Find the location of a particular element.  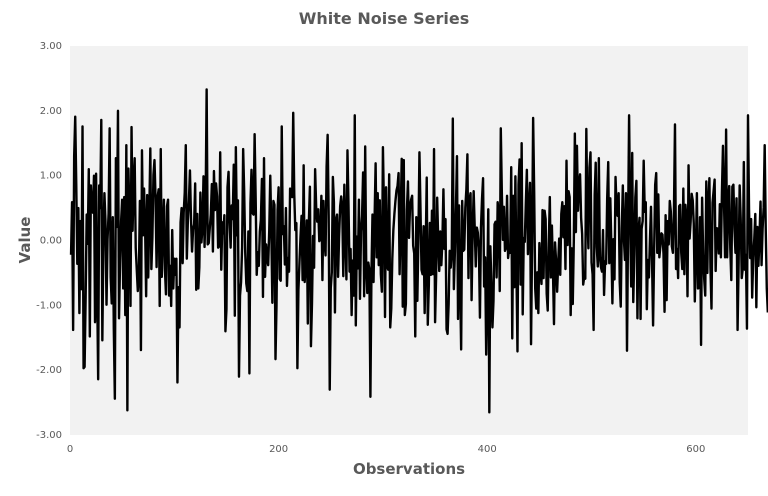

x-tick-label: 600 is located at coordinates (695, 449).